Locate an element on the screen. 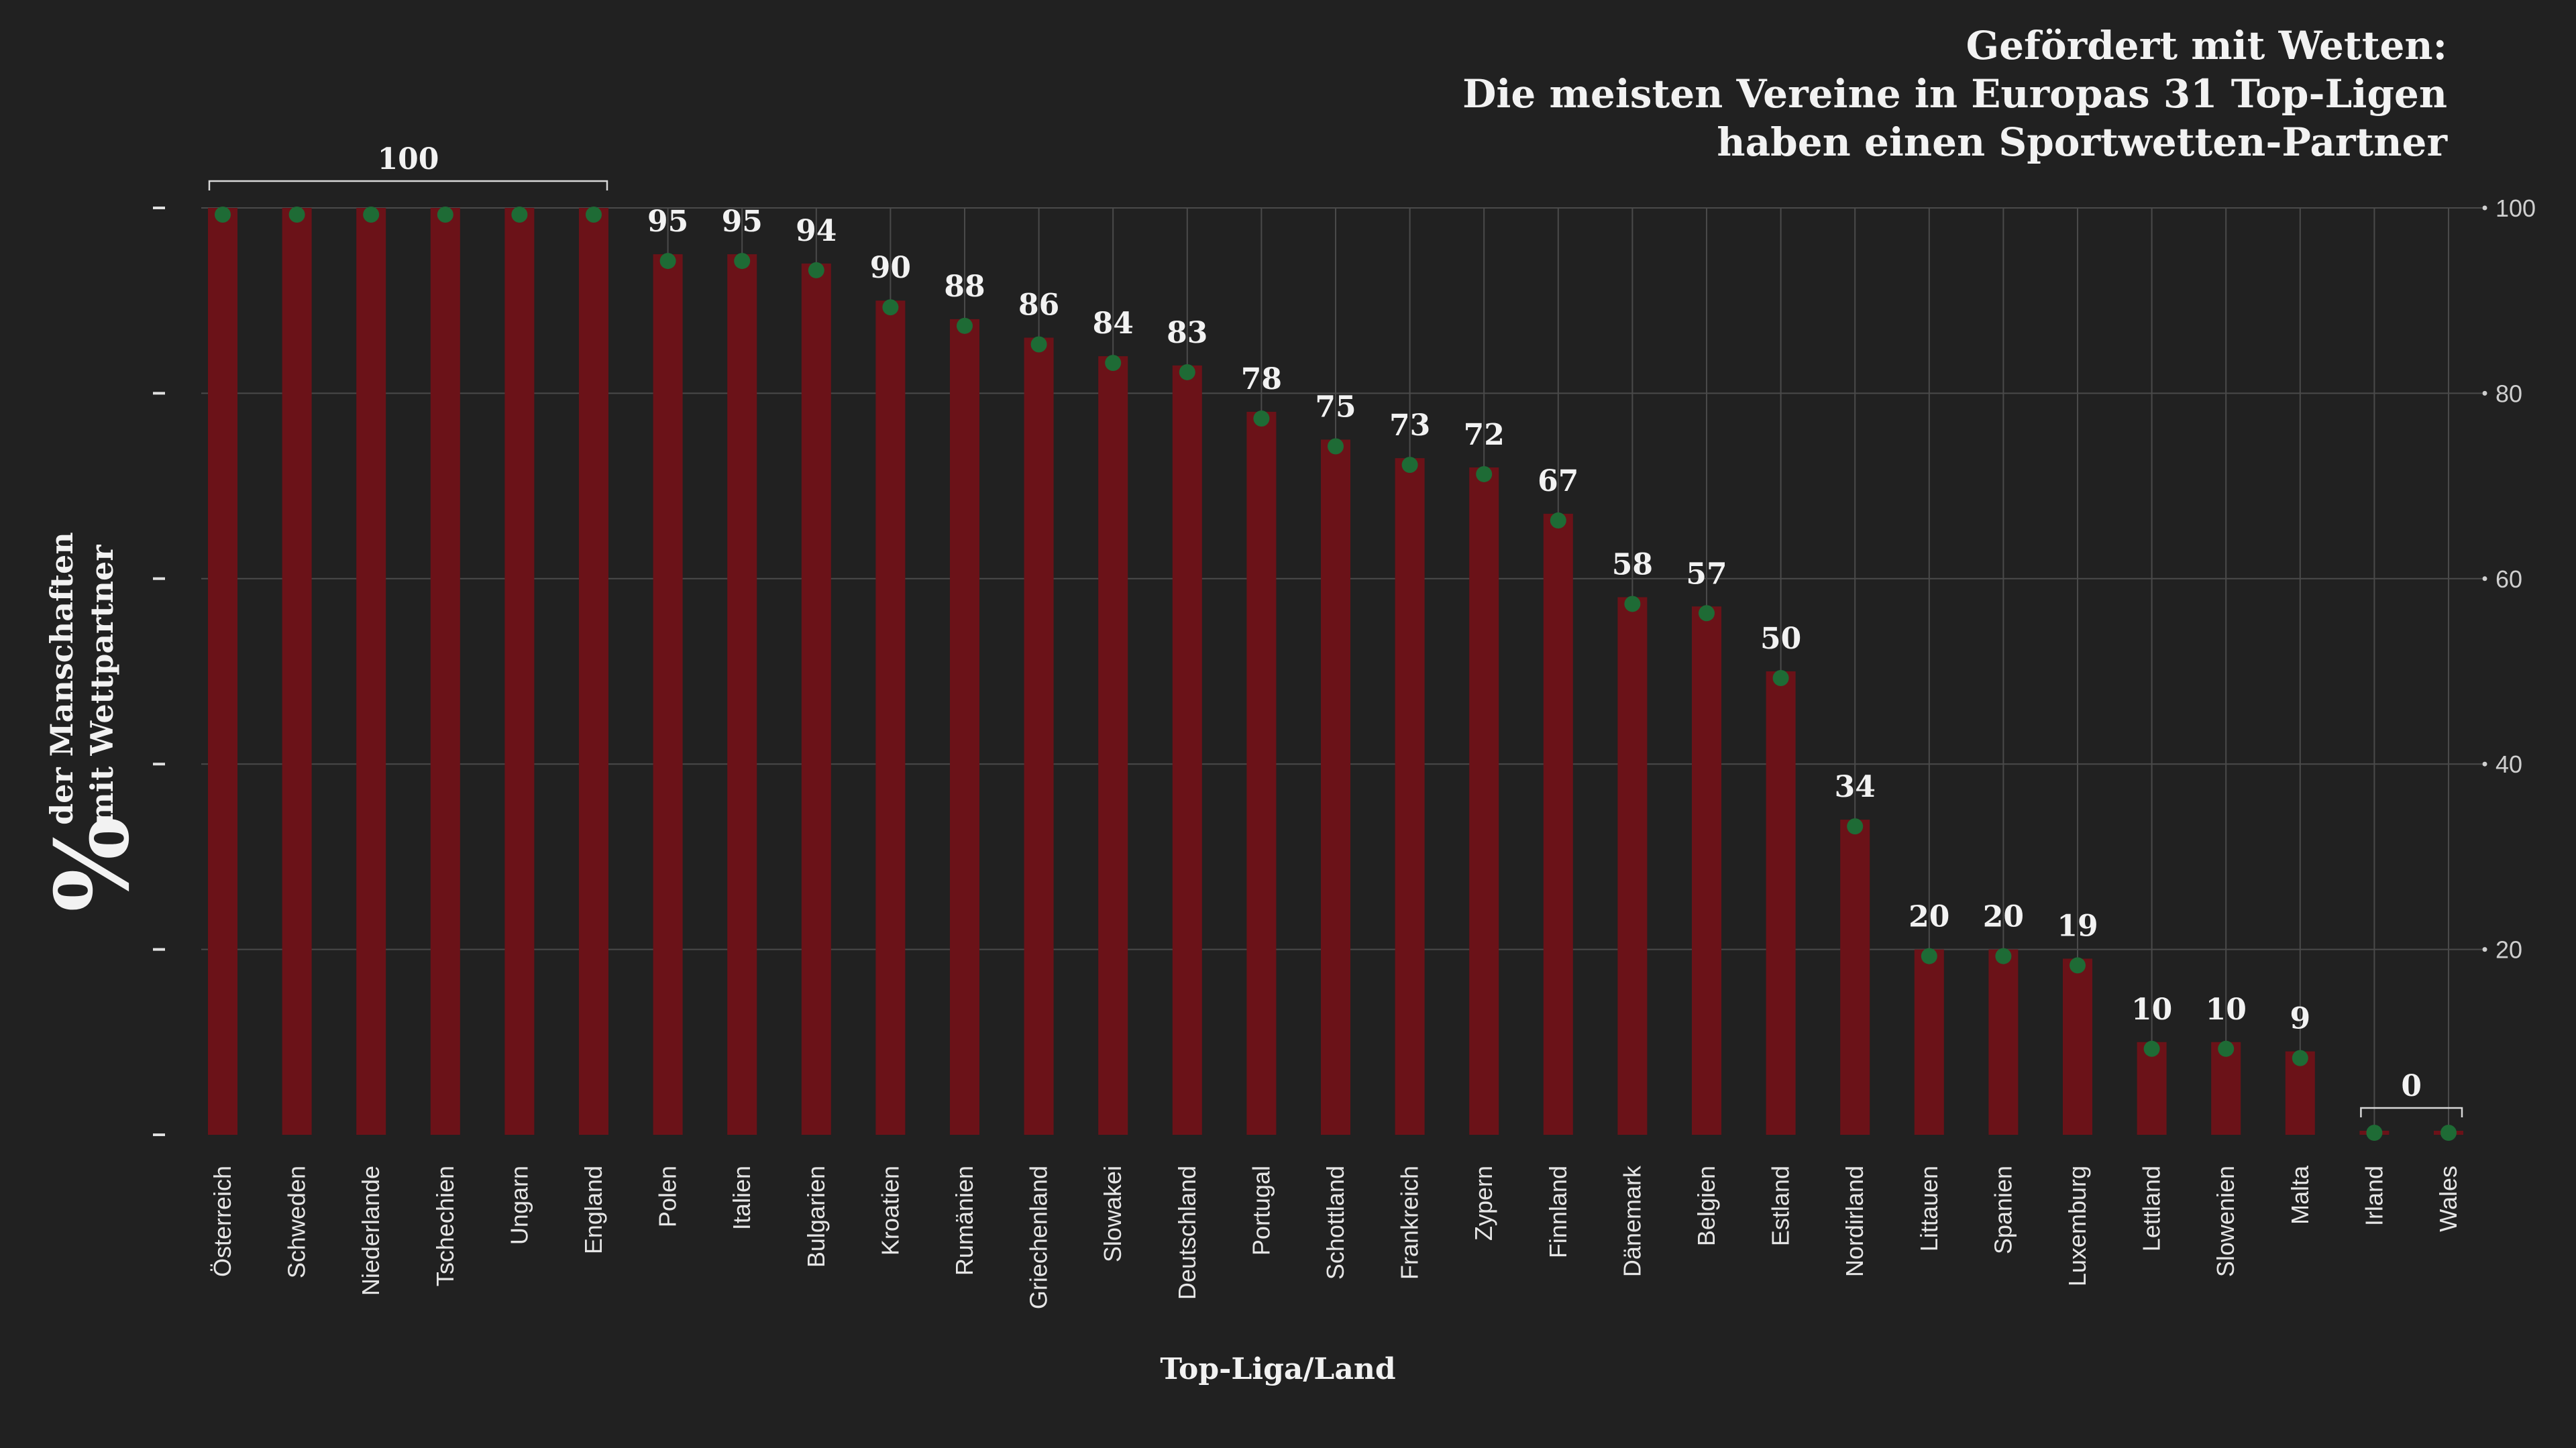  right-tick-label: 60 is located at coordinates (2509, 579).